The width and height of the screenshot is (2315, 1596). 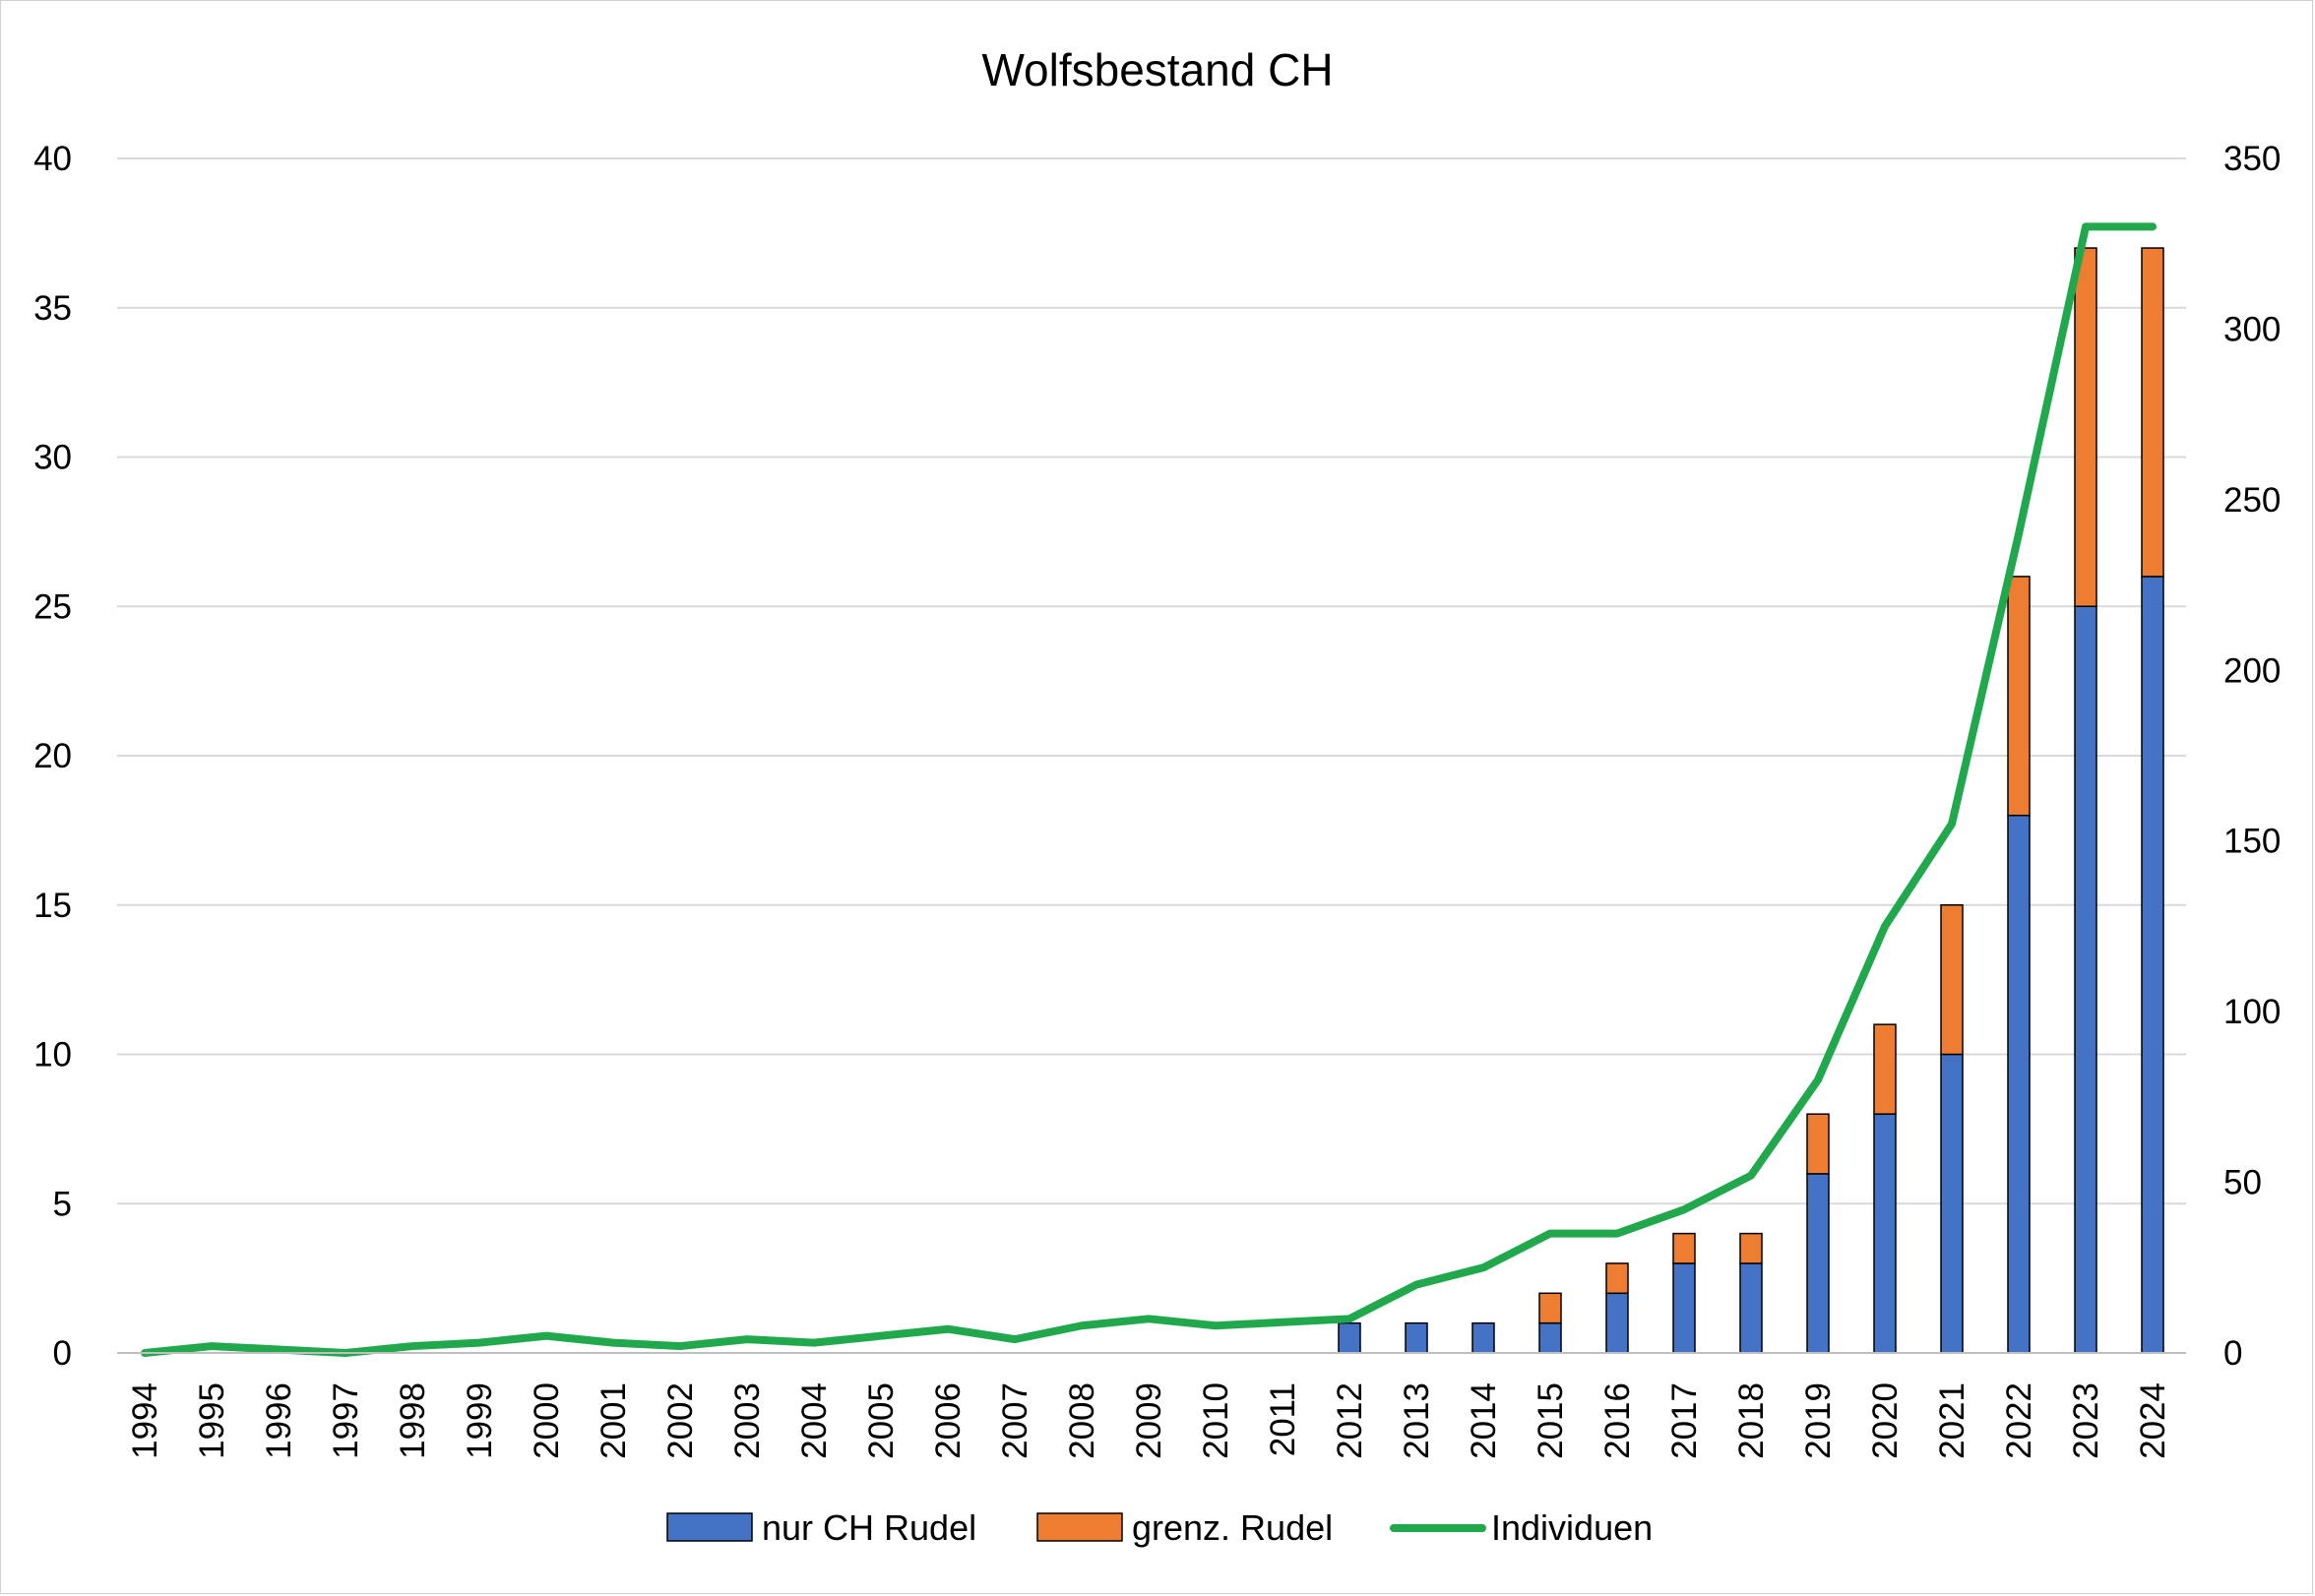 What do you see at coordinates (1952, 1203) in the screenshot?
I see `bar-nur-ch-rudel-2021` at bounding box center [1952, 1203].